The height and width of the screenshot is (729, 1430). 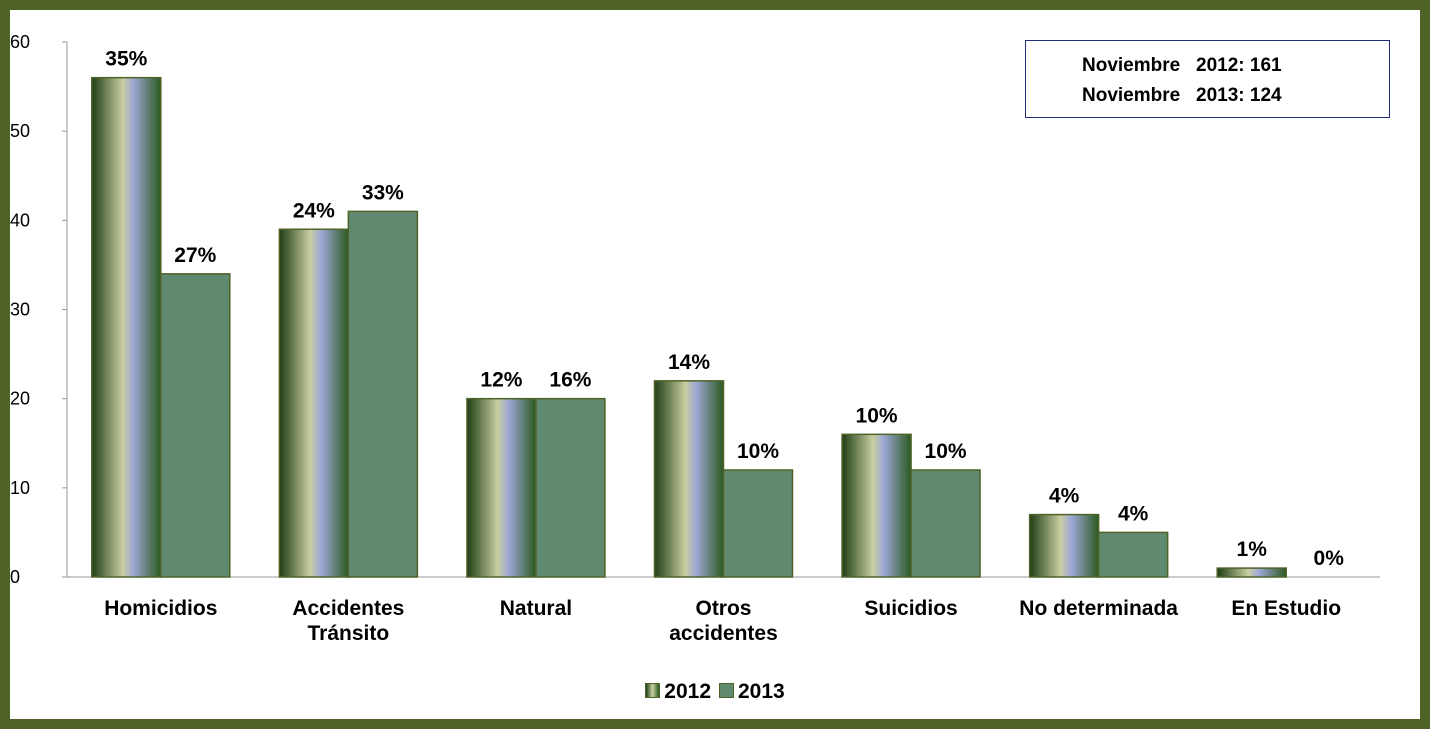 What do you see at coordinates (314, 210) in the screenshot?
I see `value-label: 24%` at bounding box center [314, 210].